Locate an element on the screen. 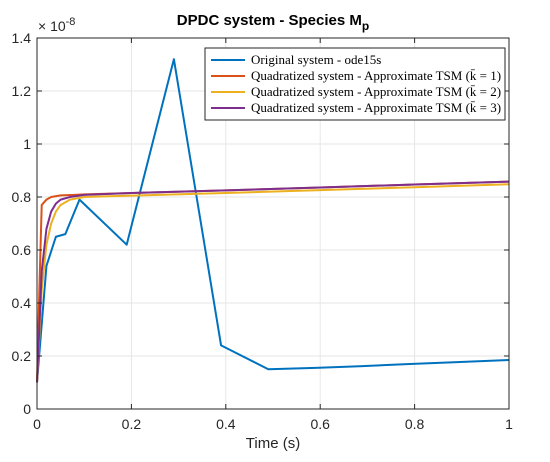  x-tick-label: 0.4 is located at coordinates (226, 424).